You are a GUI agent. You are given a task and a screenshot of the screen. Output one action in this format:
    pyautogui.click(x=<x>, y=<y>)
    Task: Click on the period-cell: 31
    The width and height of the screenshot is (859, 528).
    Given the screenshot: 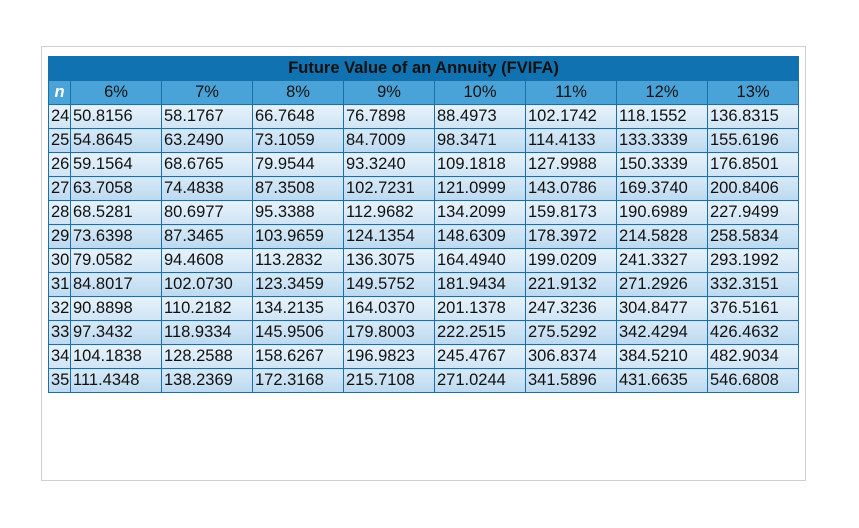 What is the action you would take?
    pyautogui.click(x=59, y=284)
    